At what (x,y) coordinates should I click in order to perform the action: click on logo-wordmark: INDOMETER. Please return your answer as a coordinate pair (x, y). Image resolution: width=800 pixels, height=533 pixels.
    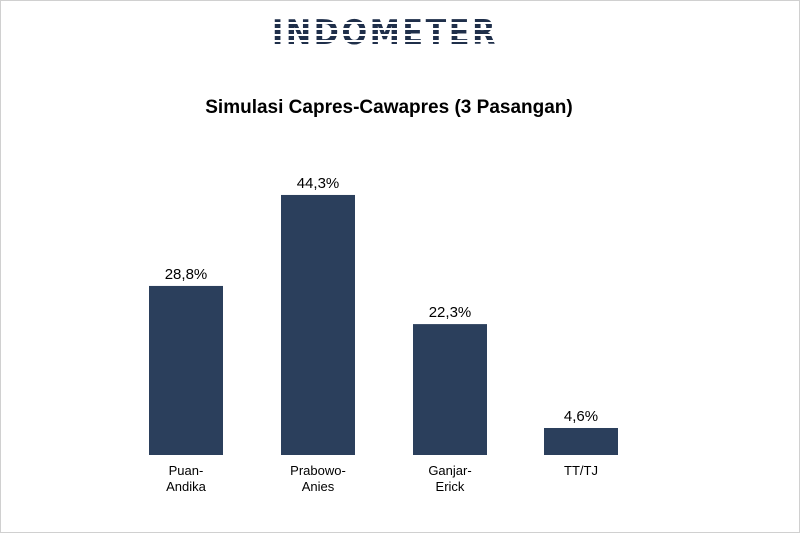
    Looking at the image, I should click on (385, 33).